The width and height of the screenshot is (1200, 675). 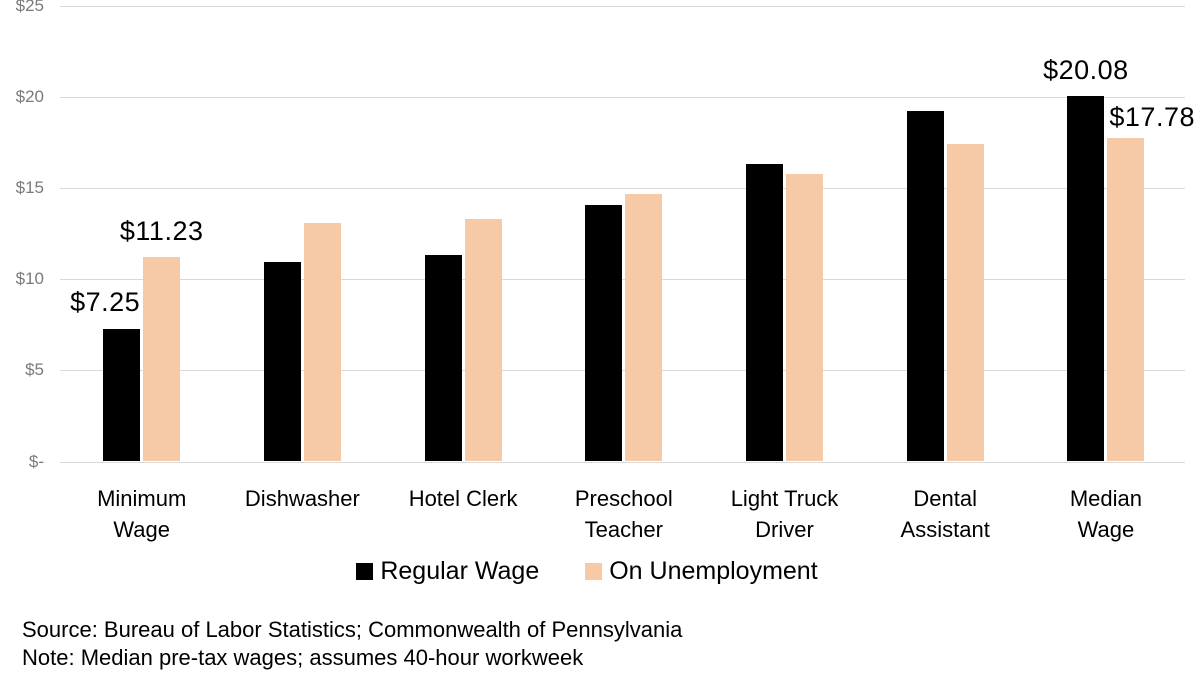 I want to click on bar-preschool-teacher-regular-wage, so click(x=604, y=333).